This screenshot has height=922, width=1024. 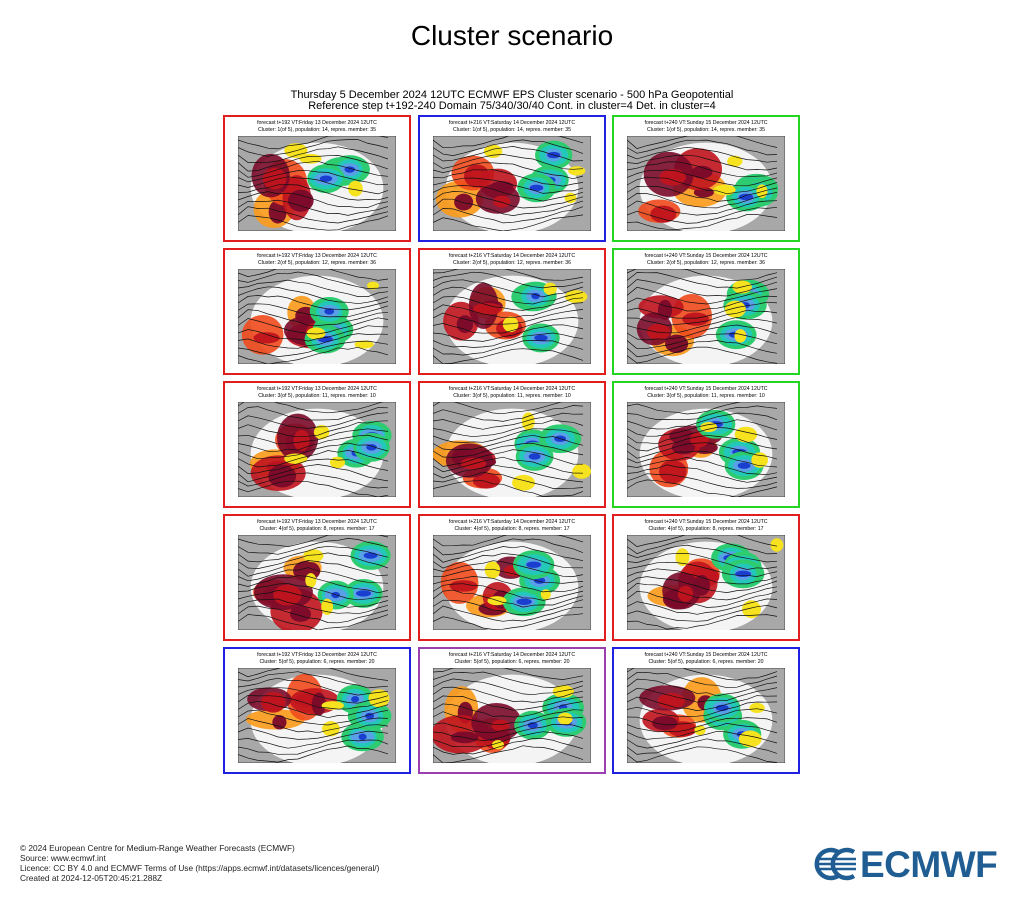 What do you see at coordinates (929, 864) in the screenshot?
I see `ecmwf-logo-text: ECMWF` at bounding box center [929, 864].